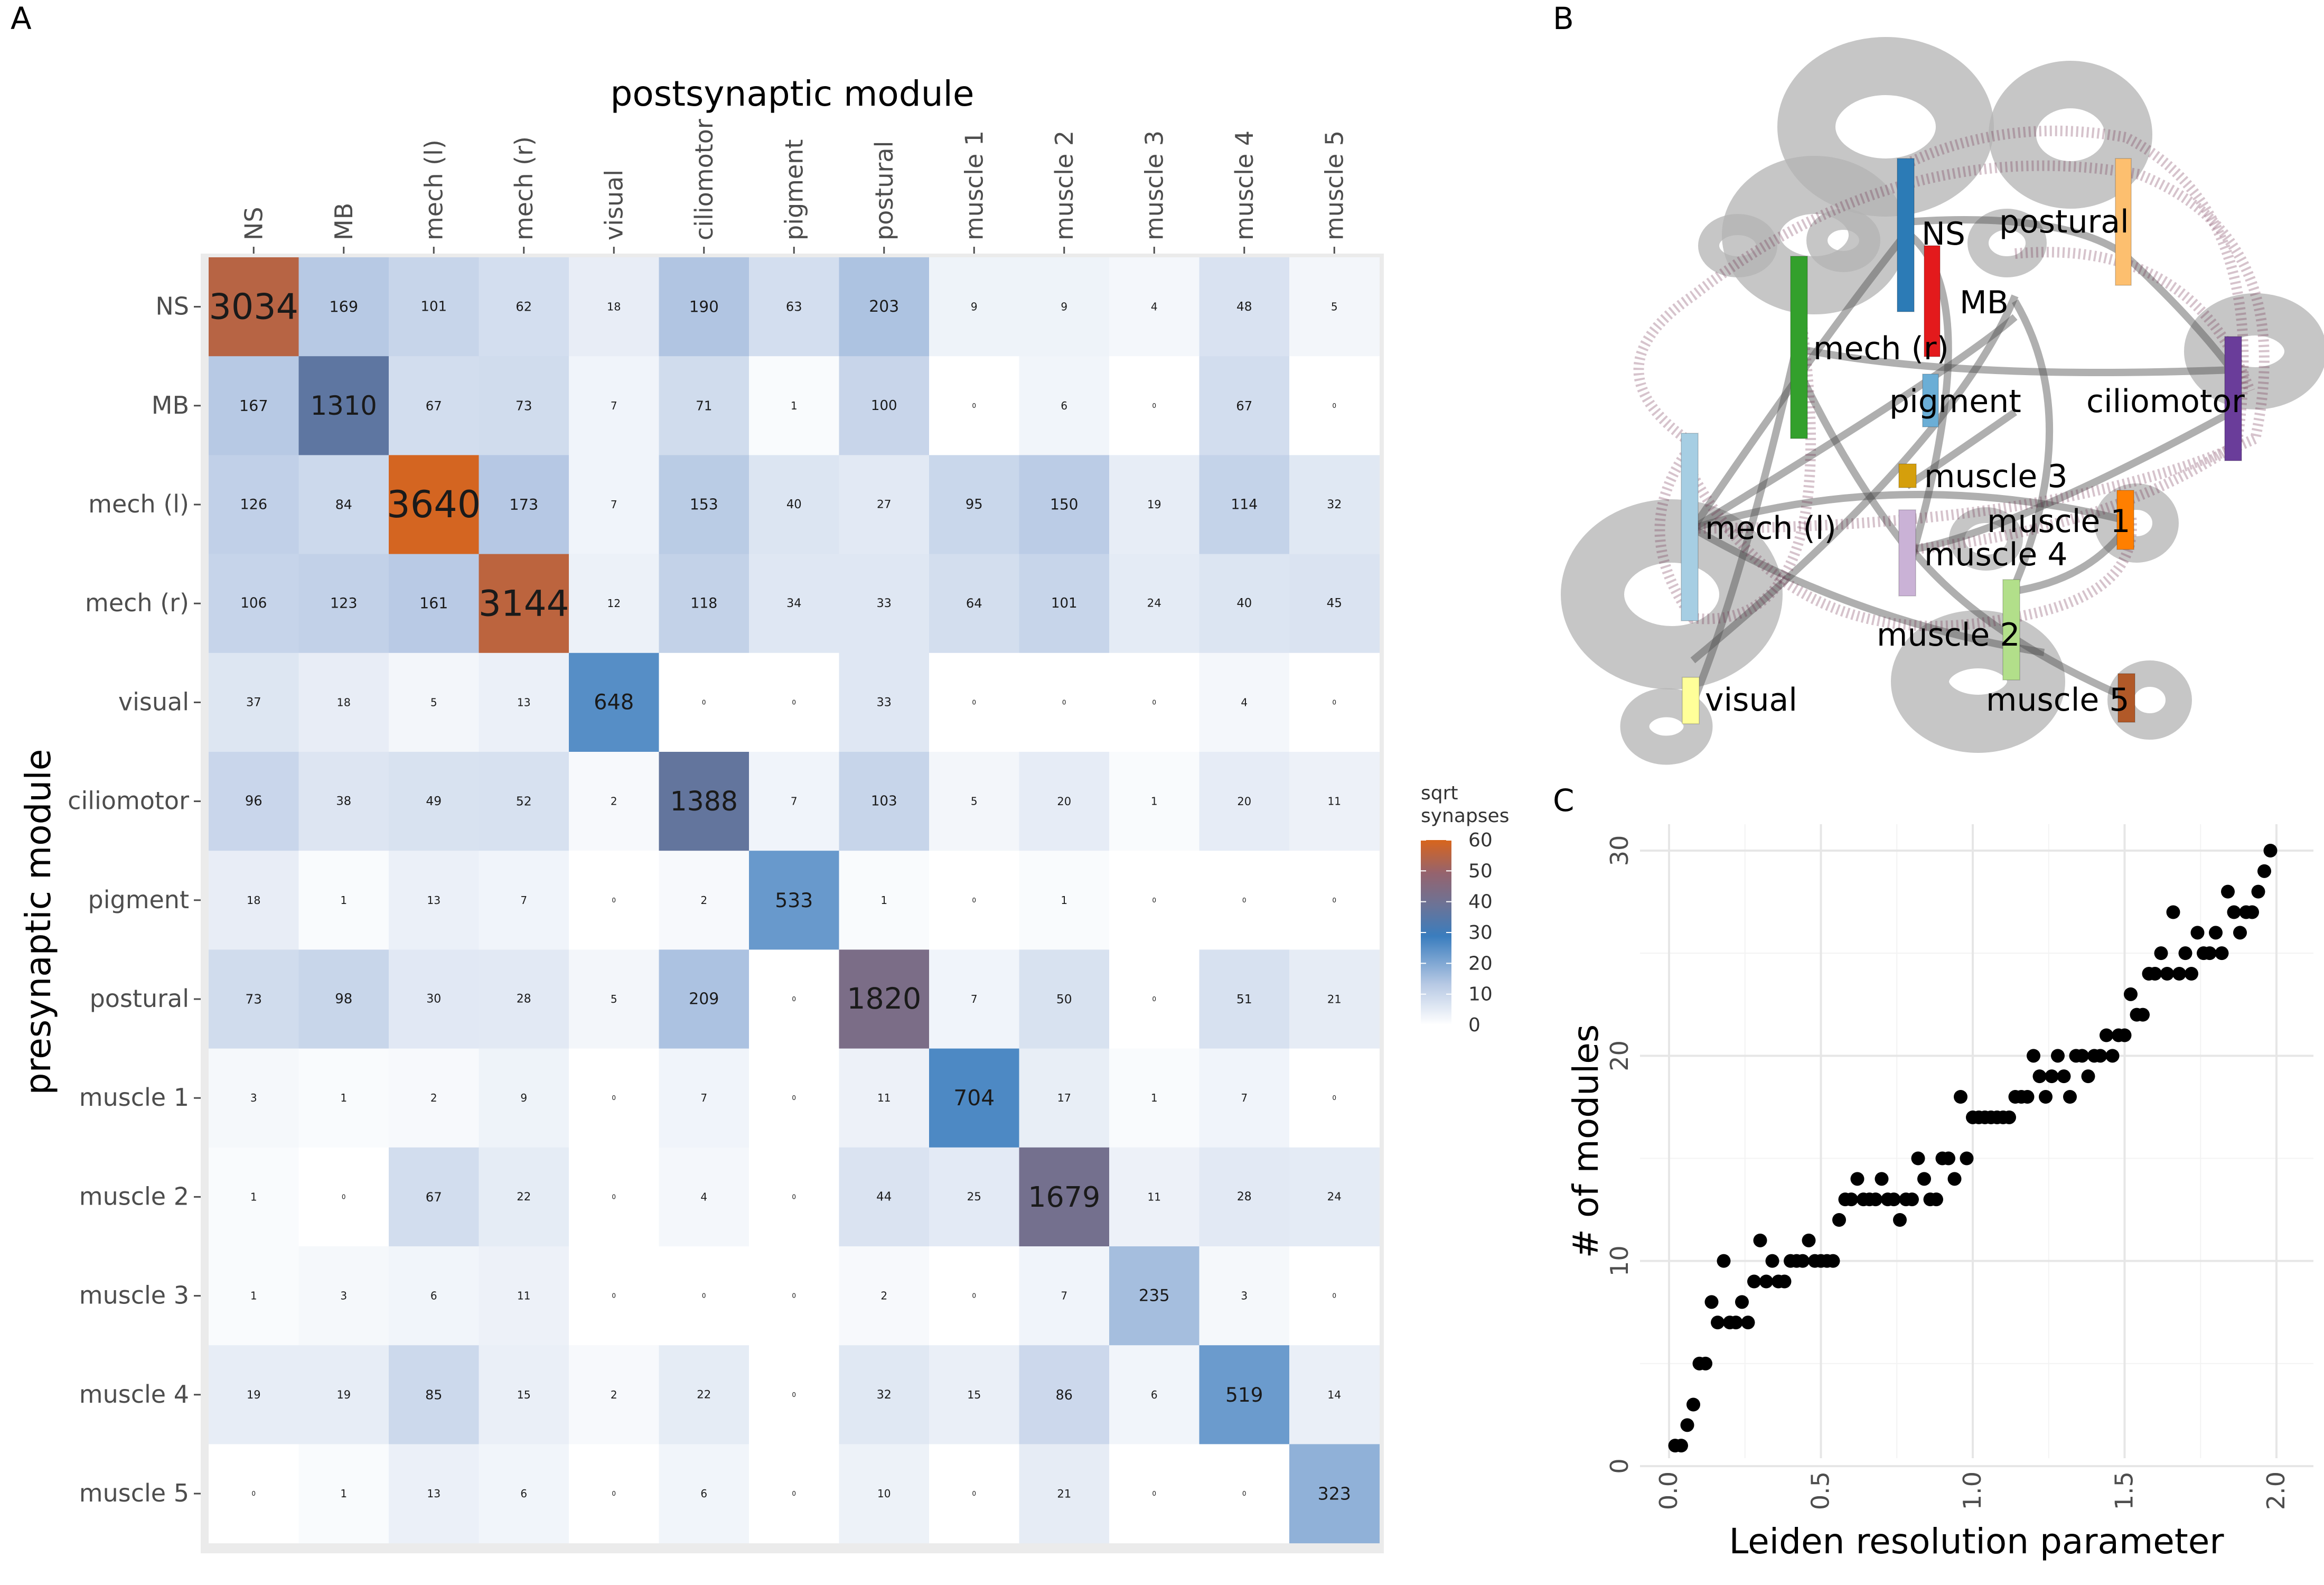  I want to click on heatmap-cell-pigment-postural, so click(884, 900).